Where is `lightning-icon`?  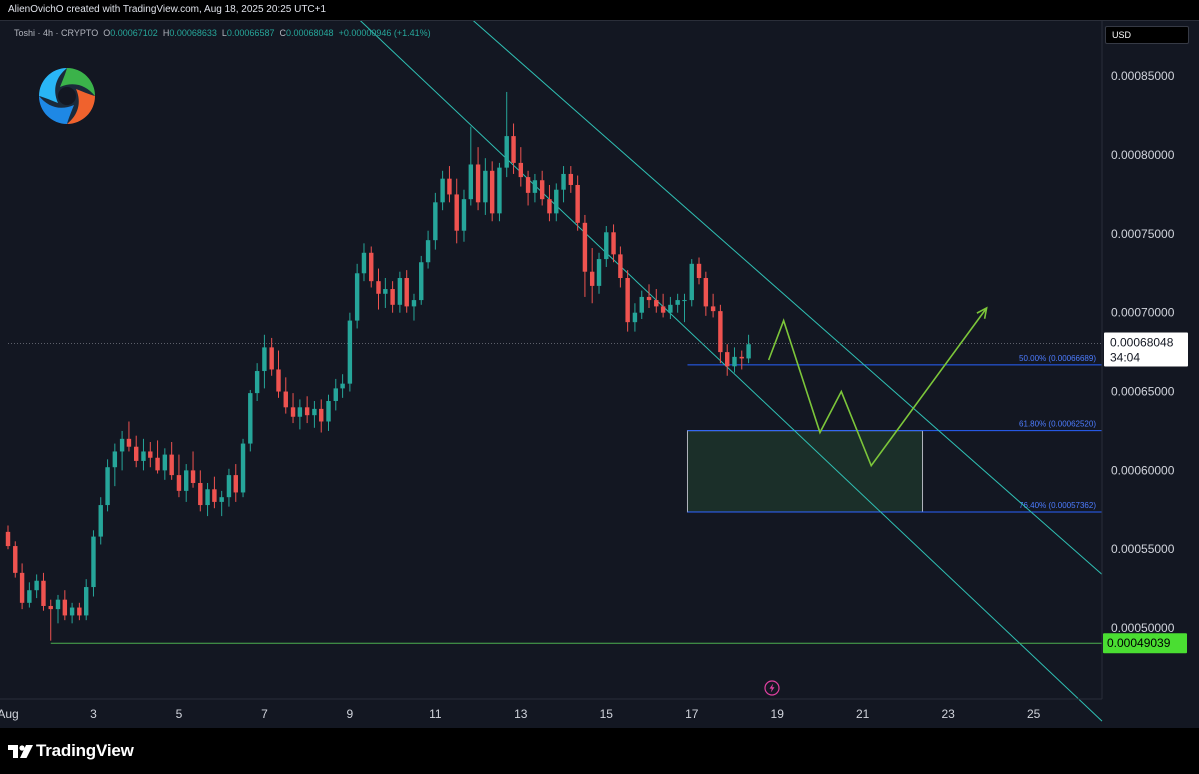
lightning-icon is located at coordinates (772, 688).